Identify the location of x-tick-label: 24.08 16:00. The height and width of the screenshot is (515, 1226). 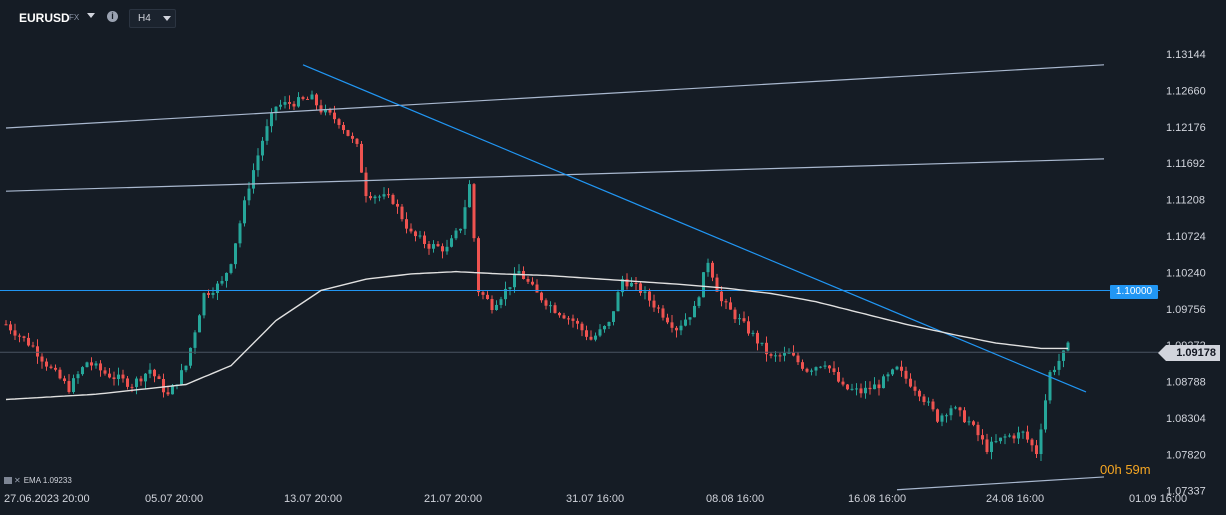
(1015, 499).